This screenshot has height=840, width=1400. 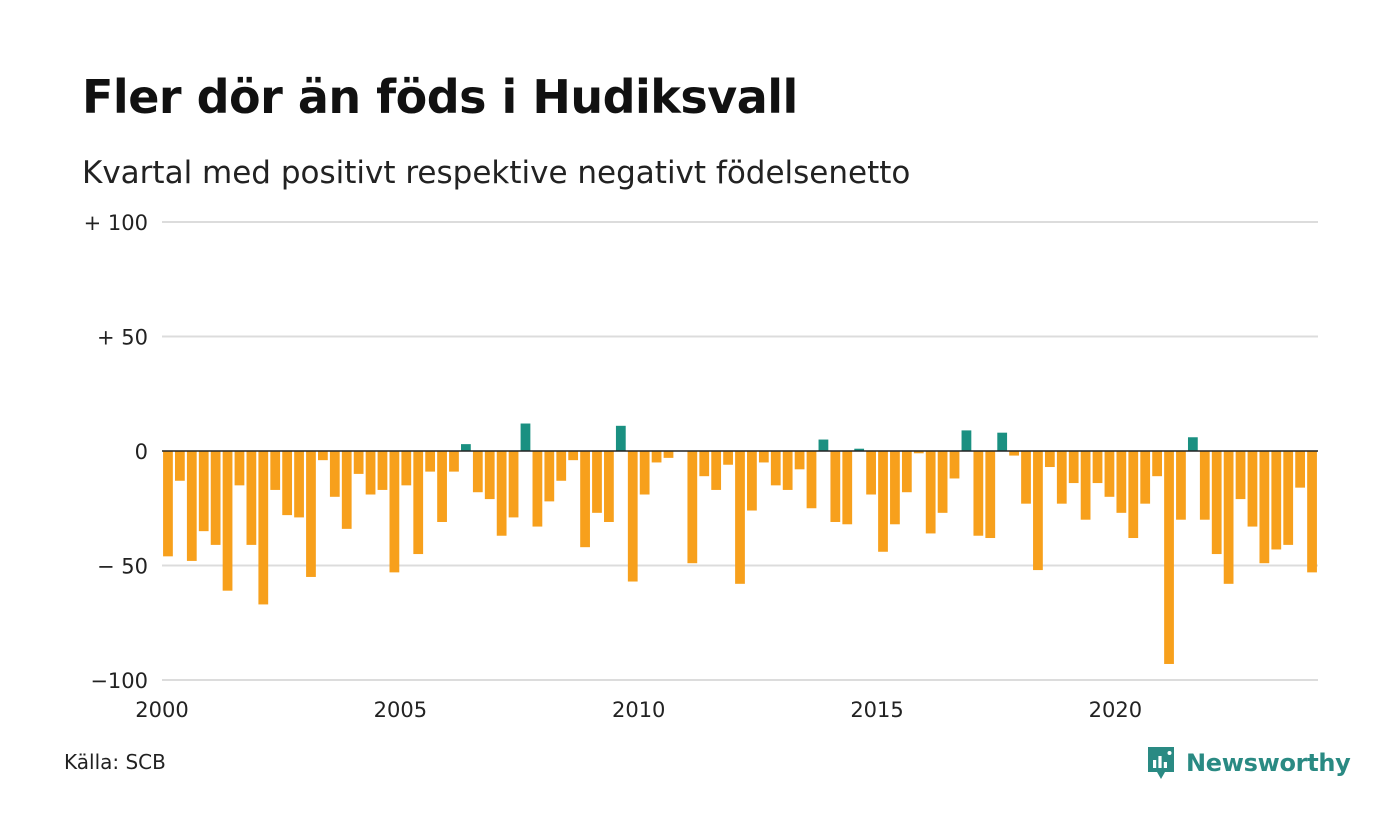 What do you see at coordinates (440, 97) in the screenshot?
I see `chart-title: Fler dör än föds i Hudiksvall` at bounding box center [440, 97].